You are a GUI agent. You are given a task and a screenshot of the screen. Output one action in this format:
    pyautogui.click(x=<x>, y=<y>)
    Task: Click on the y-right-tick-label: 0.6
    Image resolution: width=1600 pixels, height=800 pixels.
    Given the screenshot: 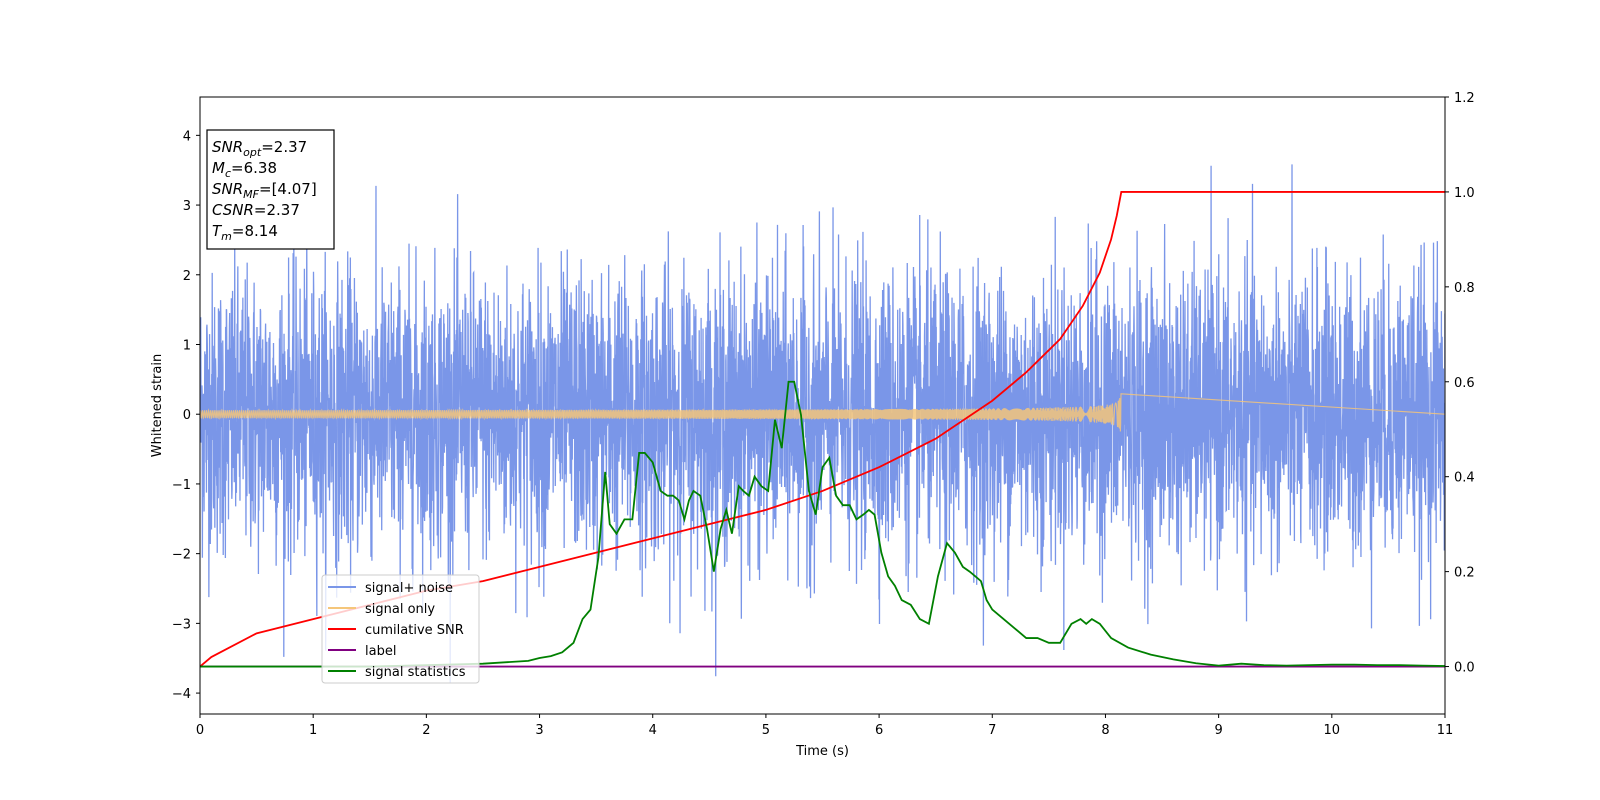 What is the action you would take?
    pyautogui.click(x=1464, y=383)
    